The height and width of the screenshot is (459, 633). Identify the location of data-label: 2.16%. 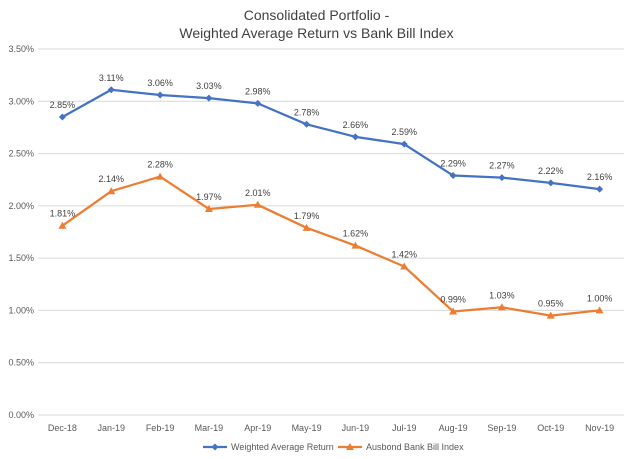
(600, 177).